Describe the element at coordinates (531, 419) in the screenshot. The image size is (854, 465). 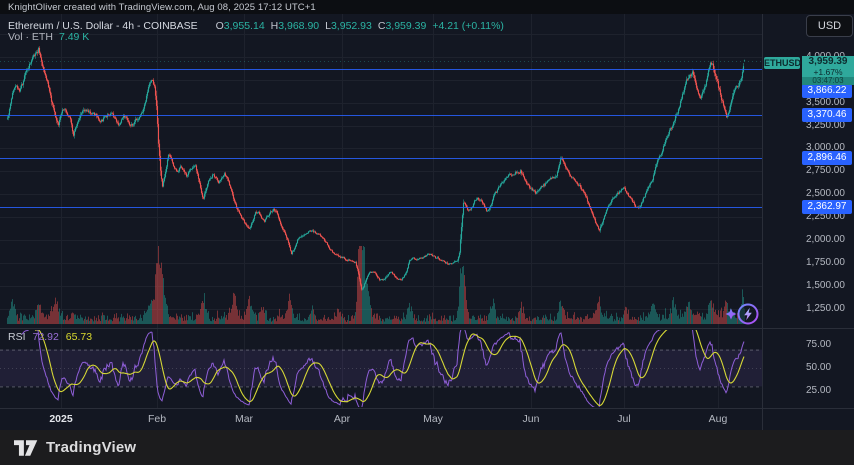
I see `time-tick-label: Jun` at that location.